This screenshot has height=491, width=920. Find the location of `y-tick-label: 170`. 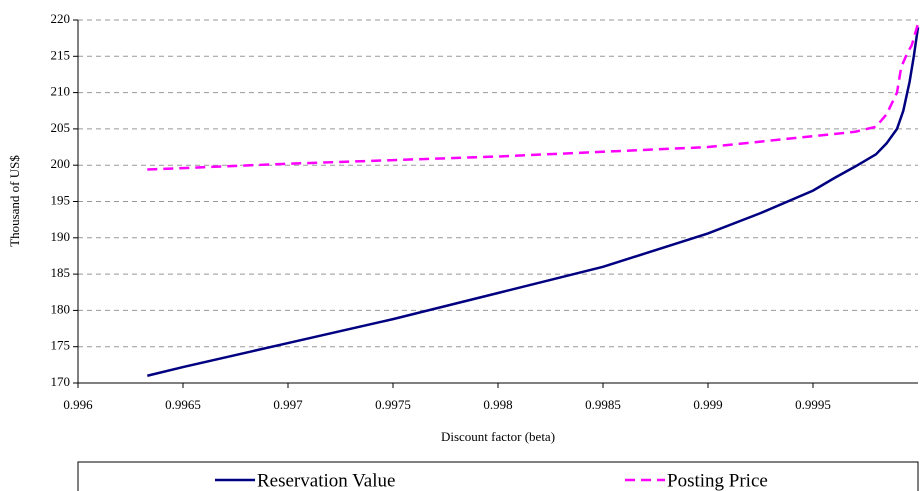

y-tick-label: 170 is located at coordinates (61, 381).